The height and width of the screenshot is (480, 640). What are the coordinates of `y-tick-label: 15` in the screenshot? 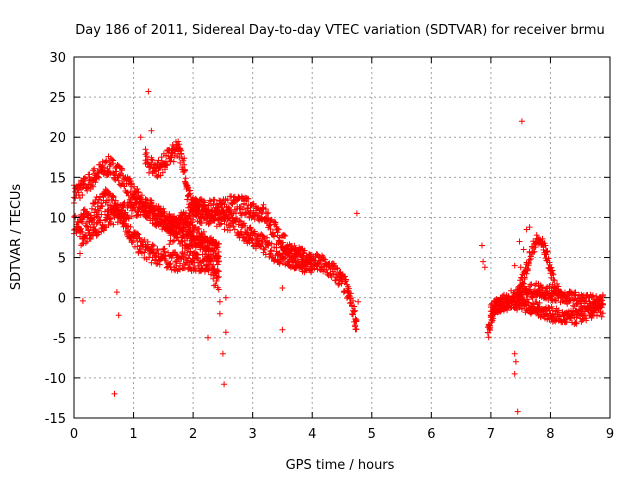 It's located at (57, 178).